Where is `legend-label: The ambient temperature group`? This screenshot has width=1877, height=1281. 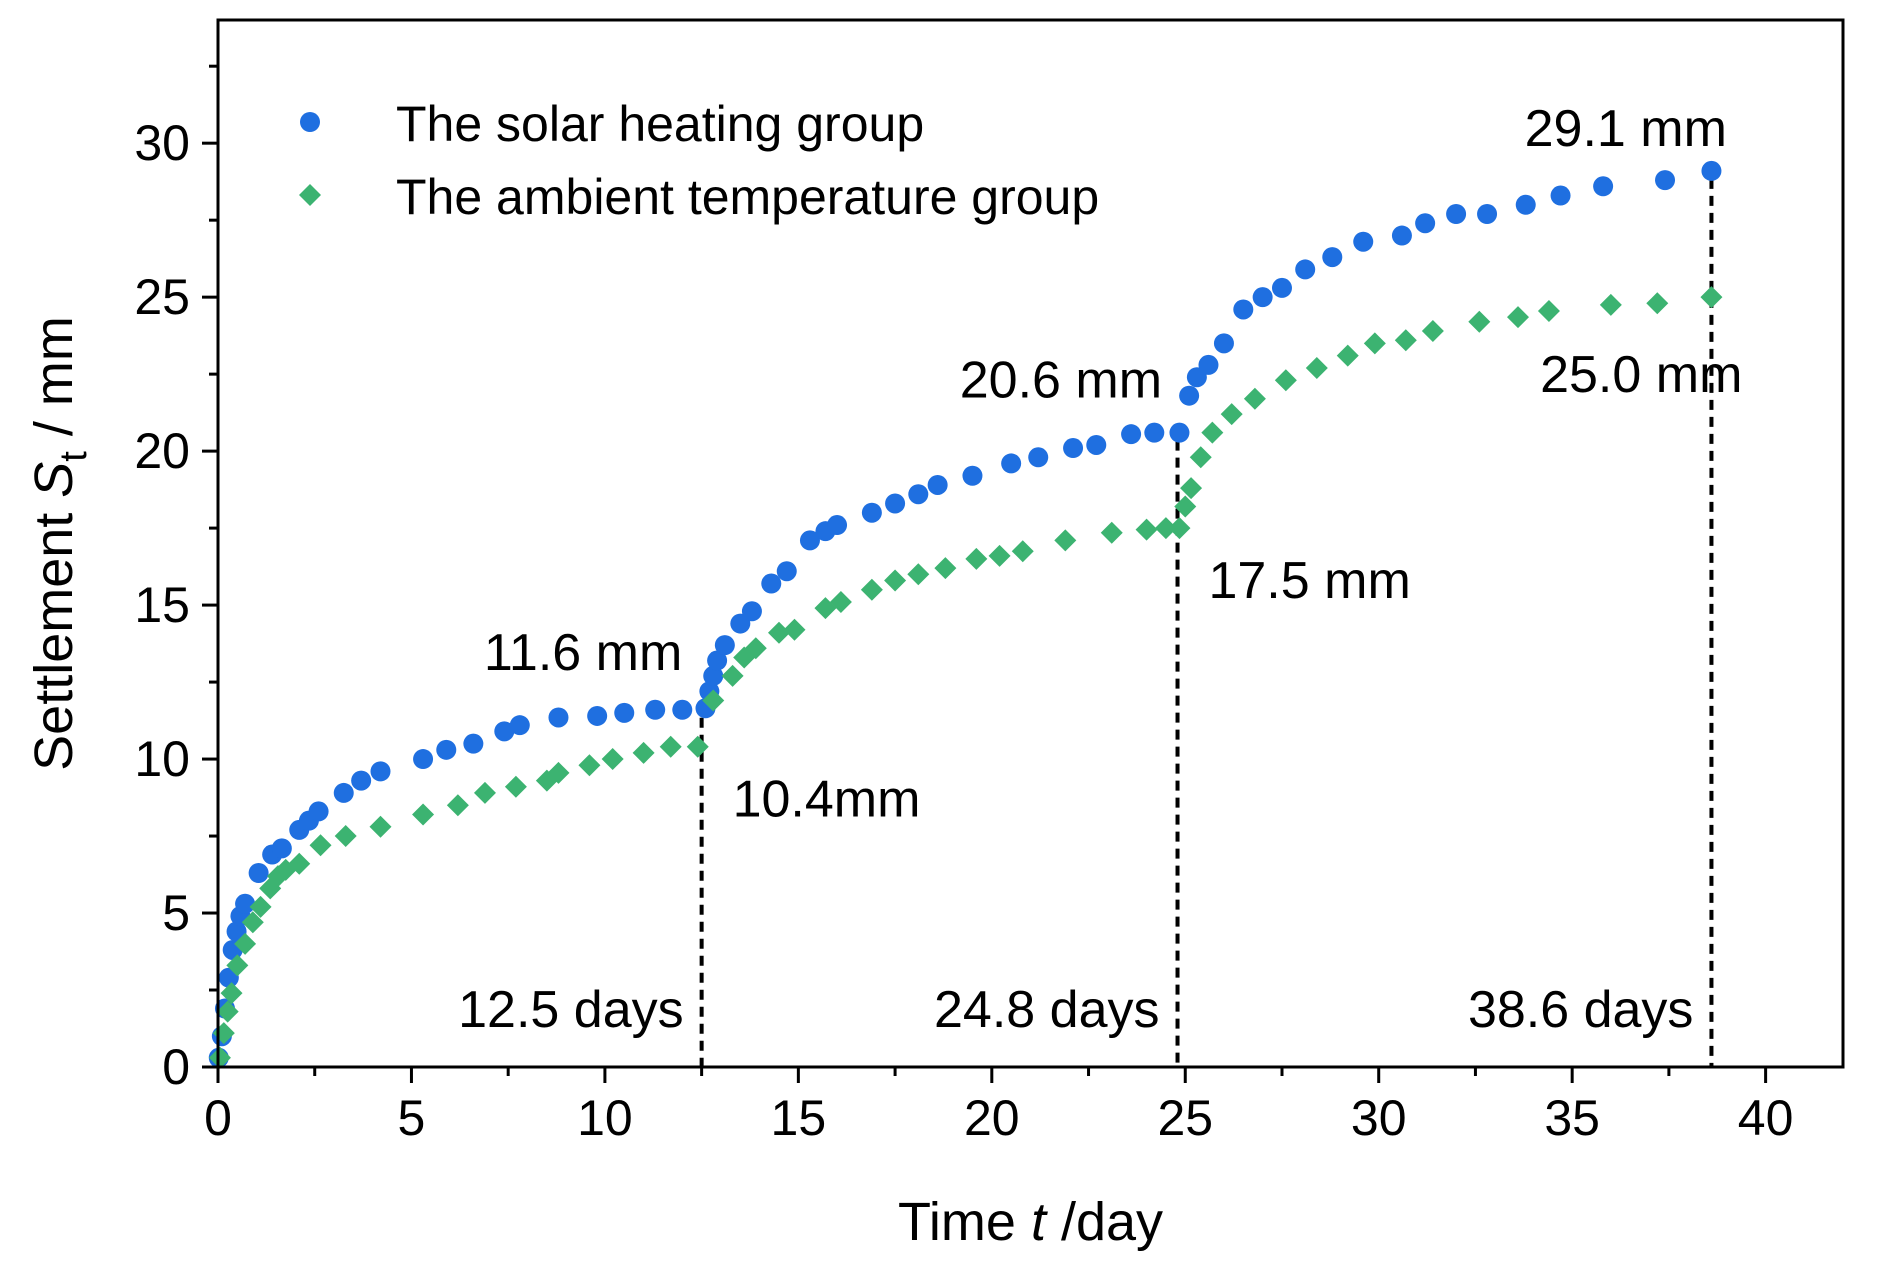 legend-label: The ambient temperature group is located at coordinates (747, 197).